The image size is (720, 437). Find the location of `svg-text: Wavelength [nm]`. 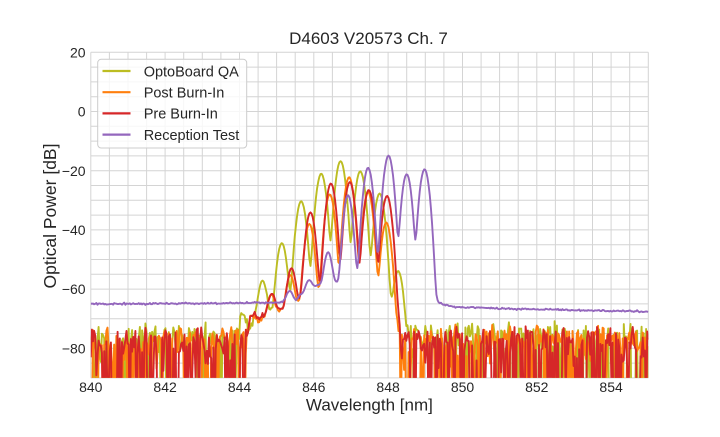

svg-text: Wavelength [nm] is located at coordinates (369, 405).